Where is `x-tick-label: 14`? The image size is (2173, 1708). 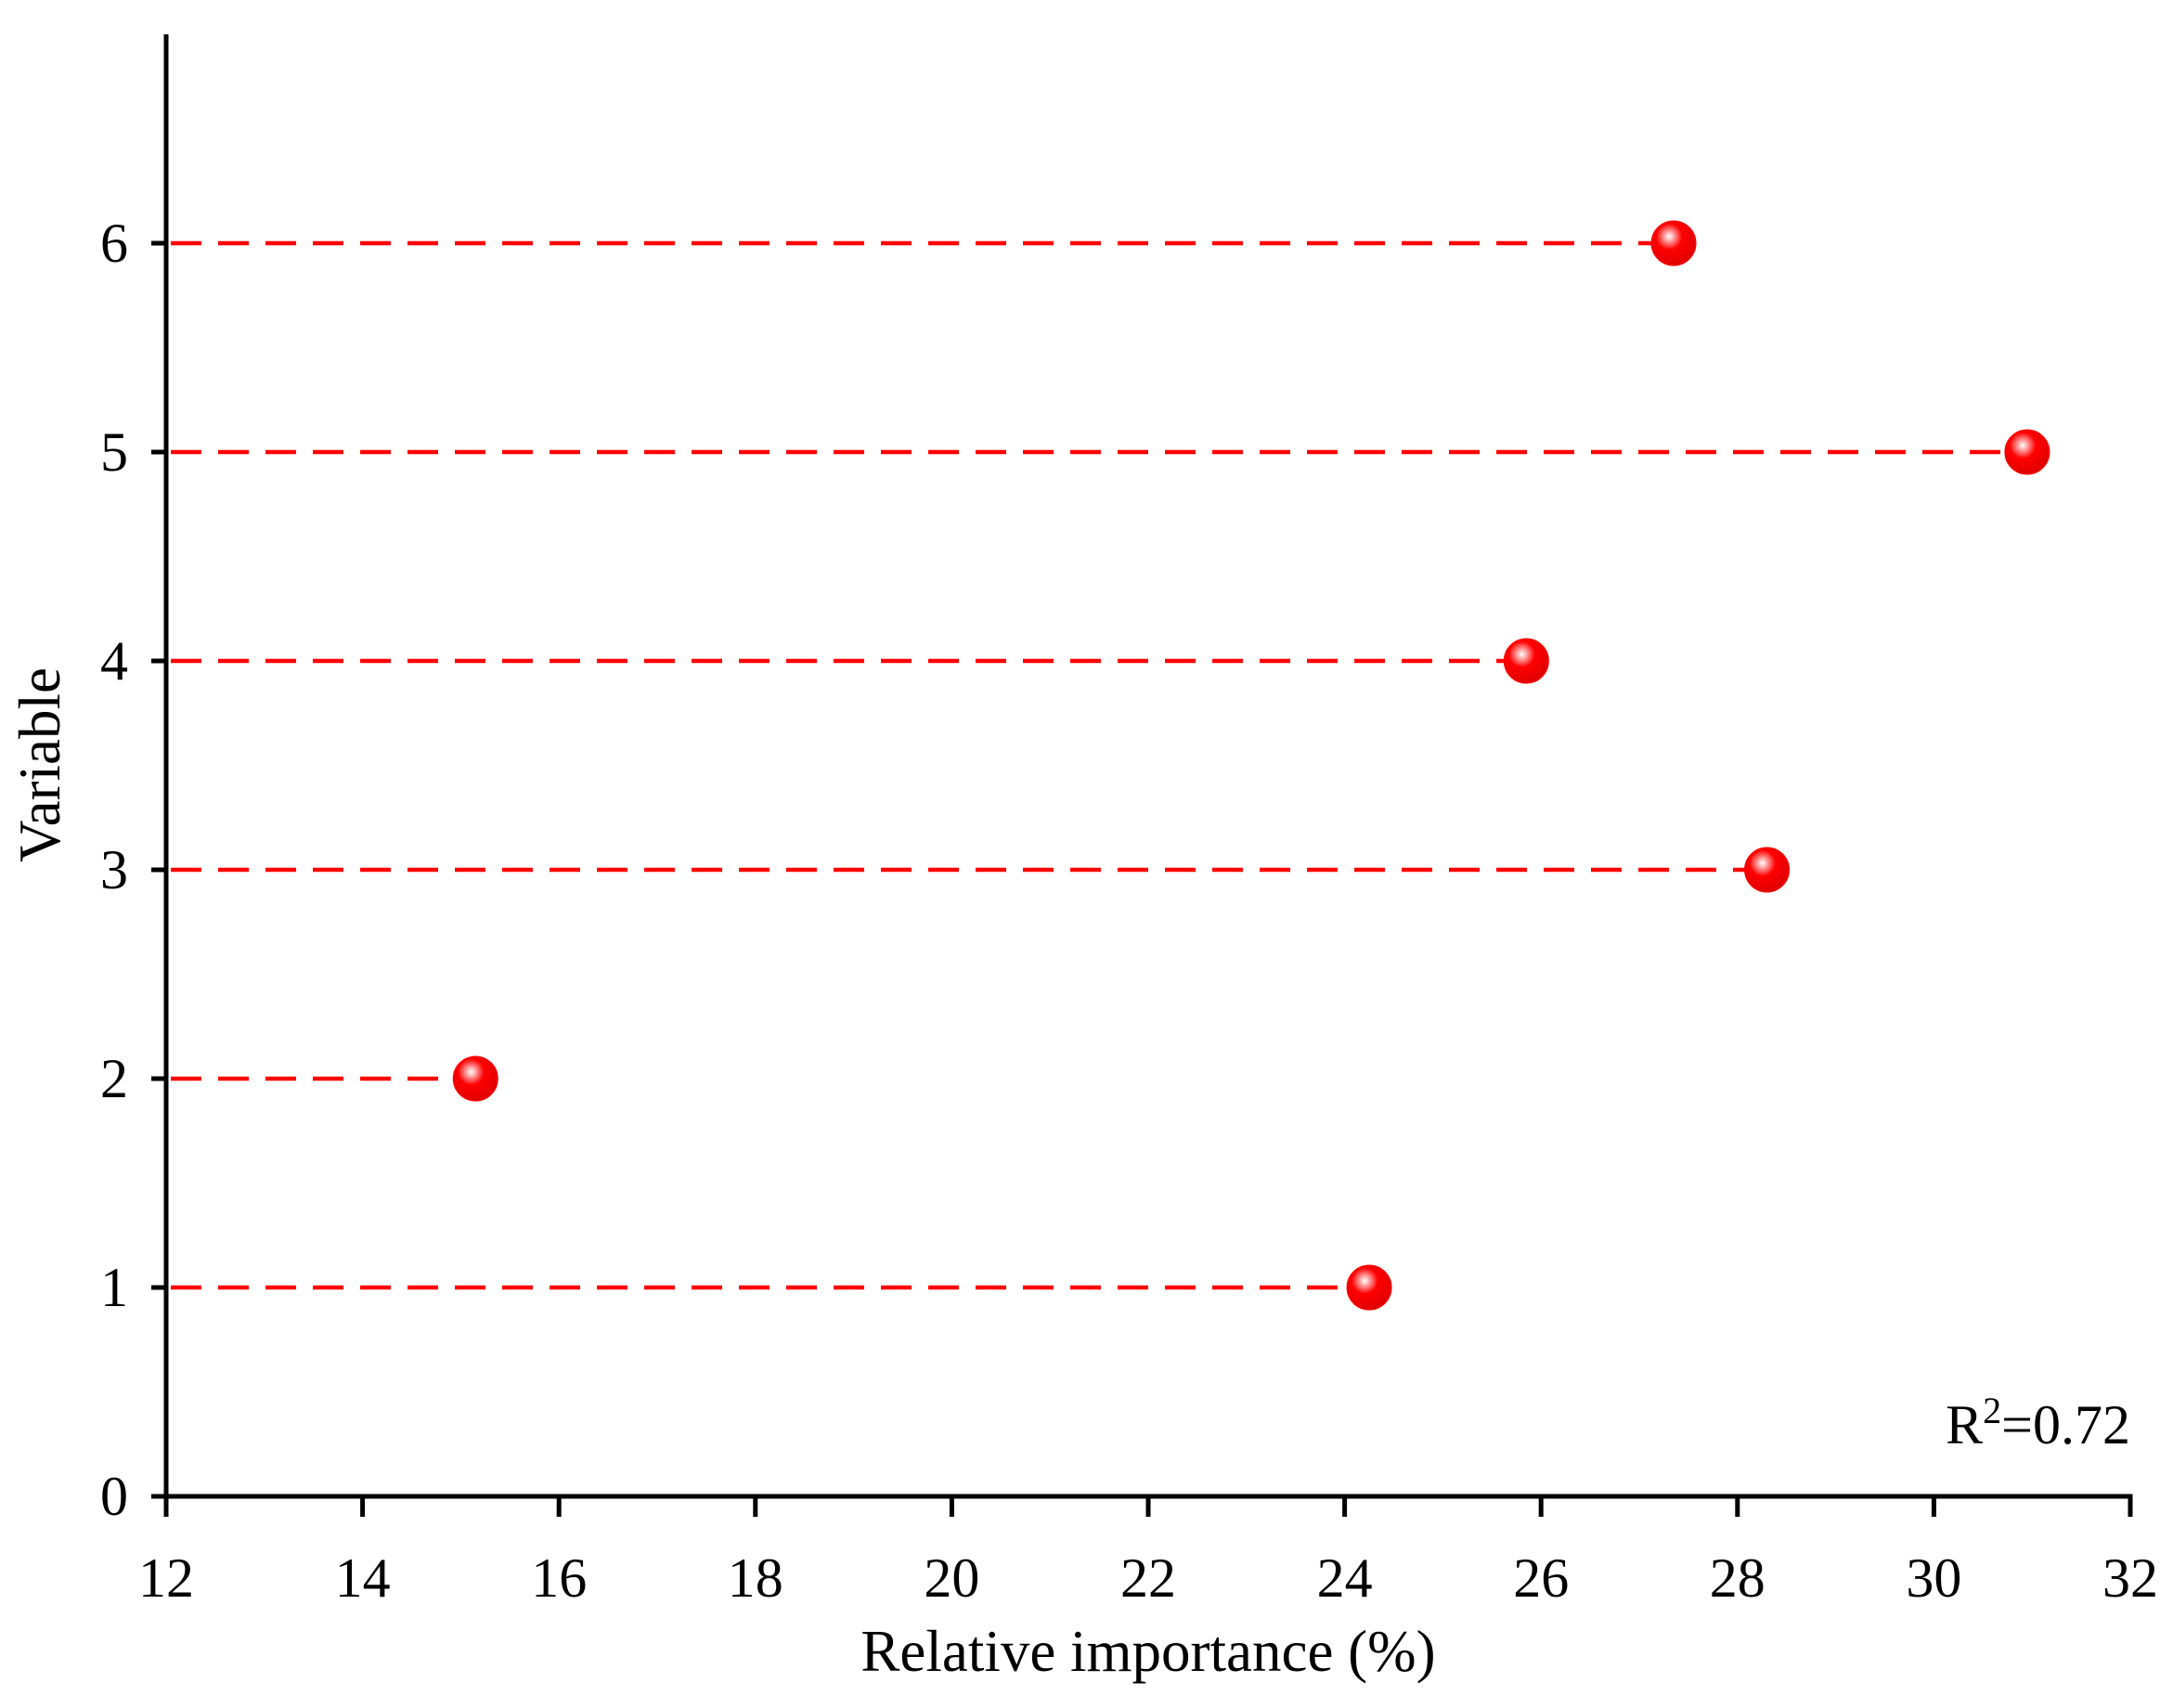
x-tick-label: 14 is located at coordinates (363, 1578).